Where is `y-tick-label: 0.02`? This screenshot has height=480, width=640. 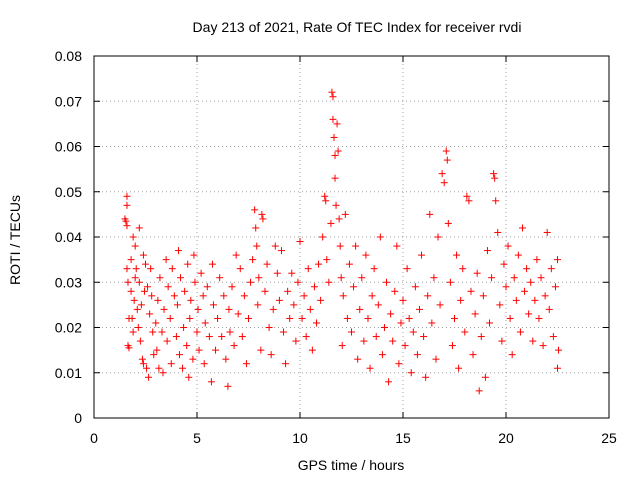
y-tick-label: 0.02 is located at coordinates (68, 328).